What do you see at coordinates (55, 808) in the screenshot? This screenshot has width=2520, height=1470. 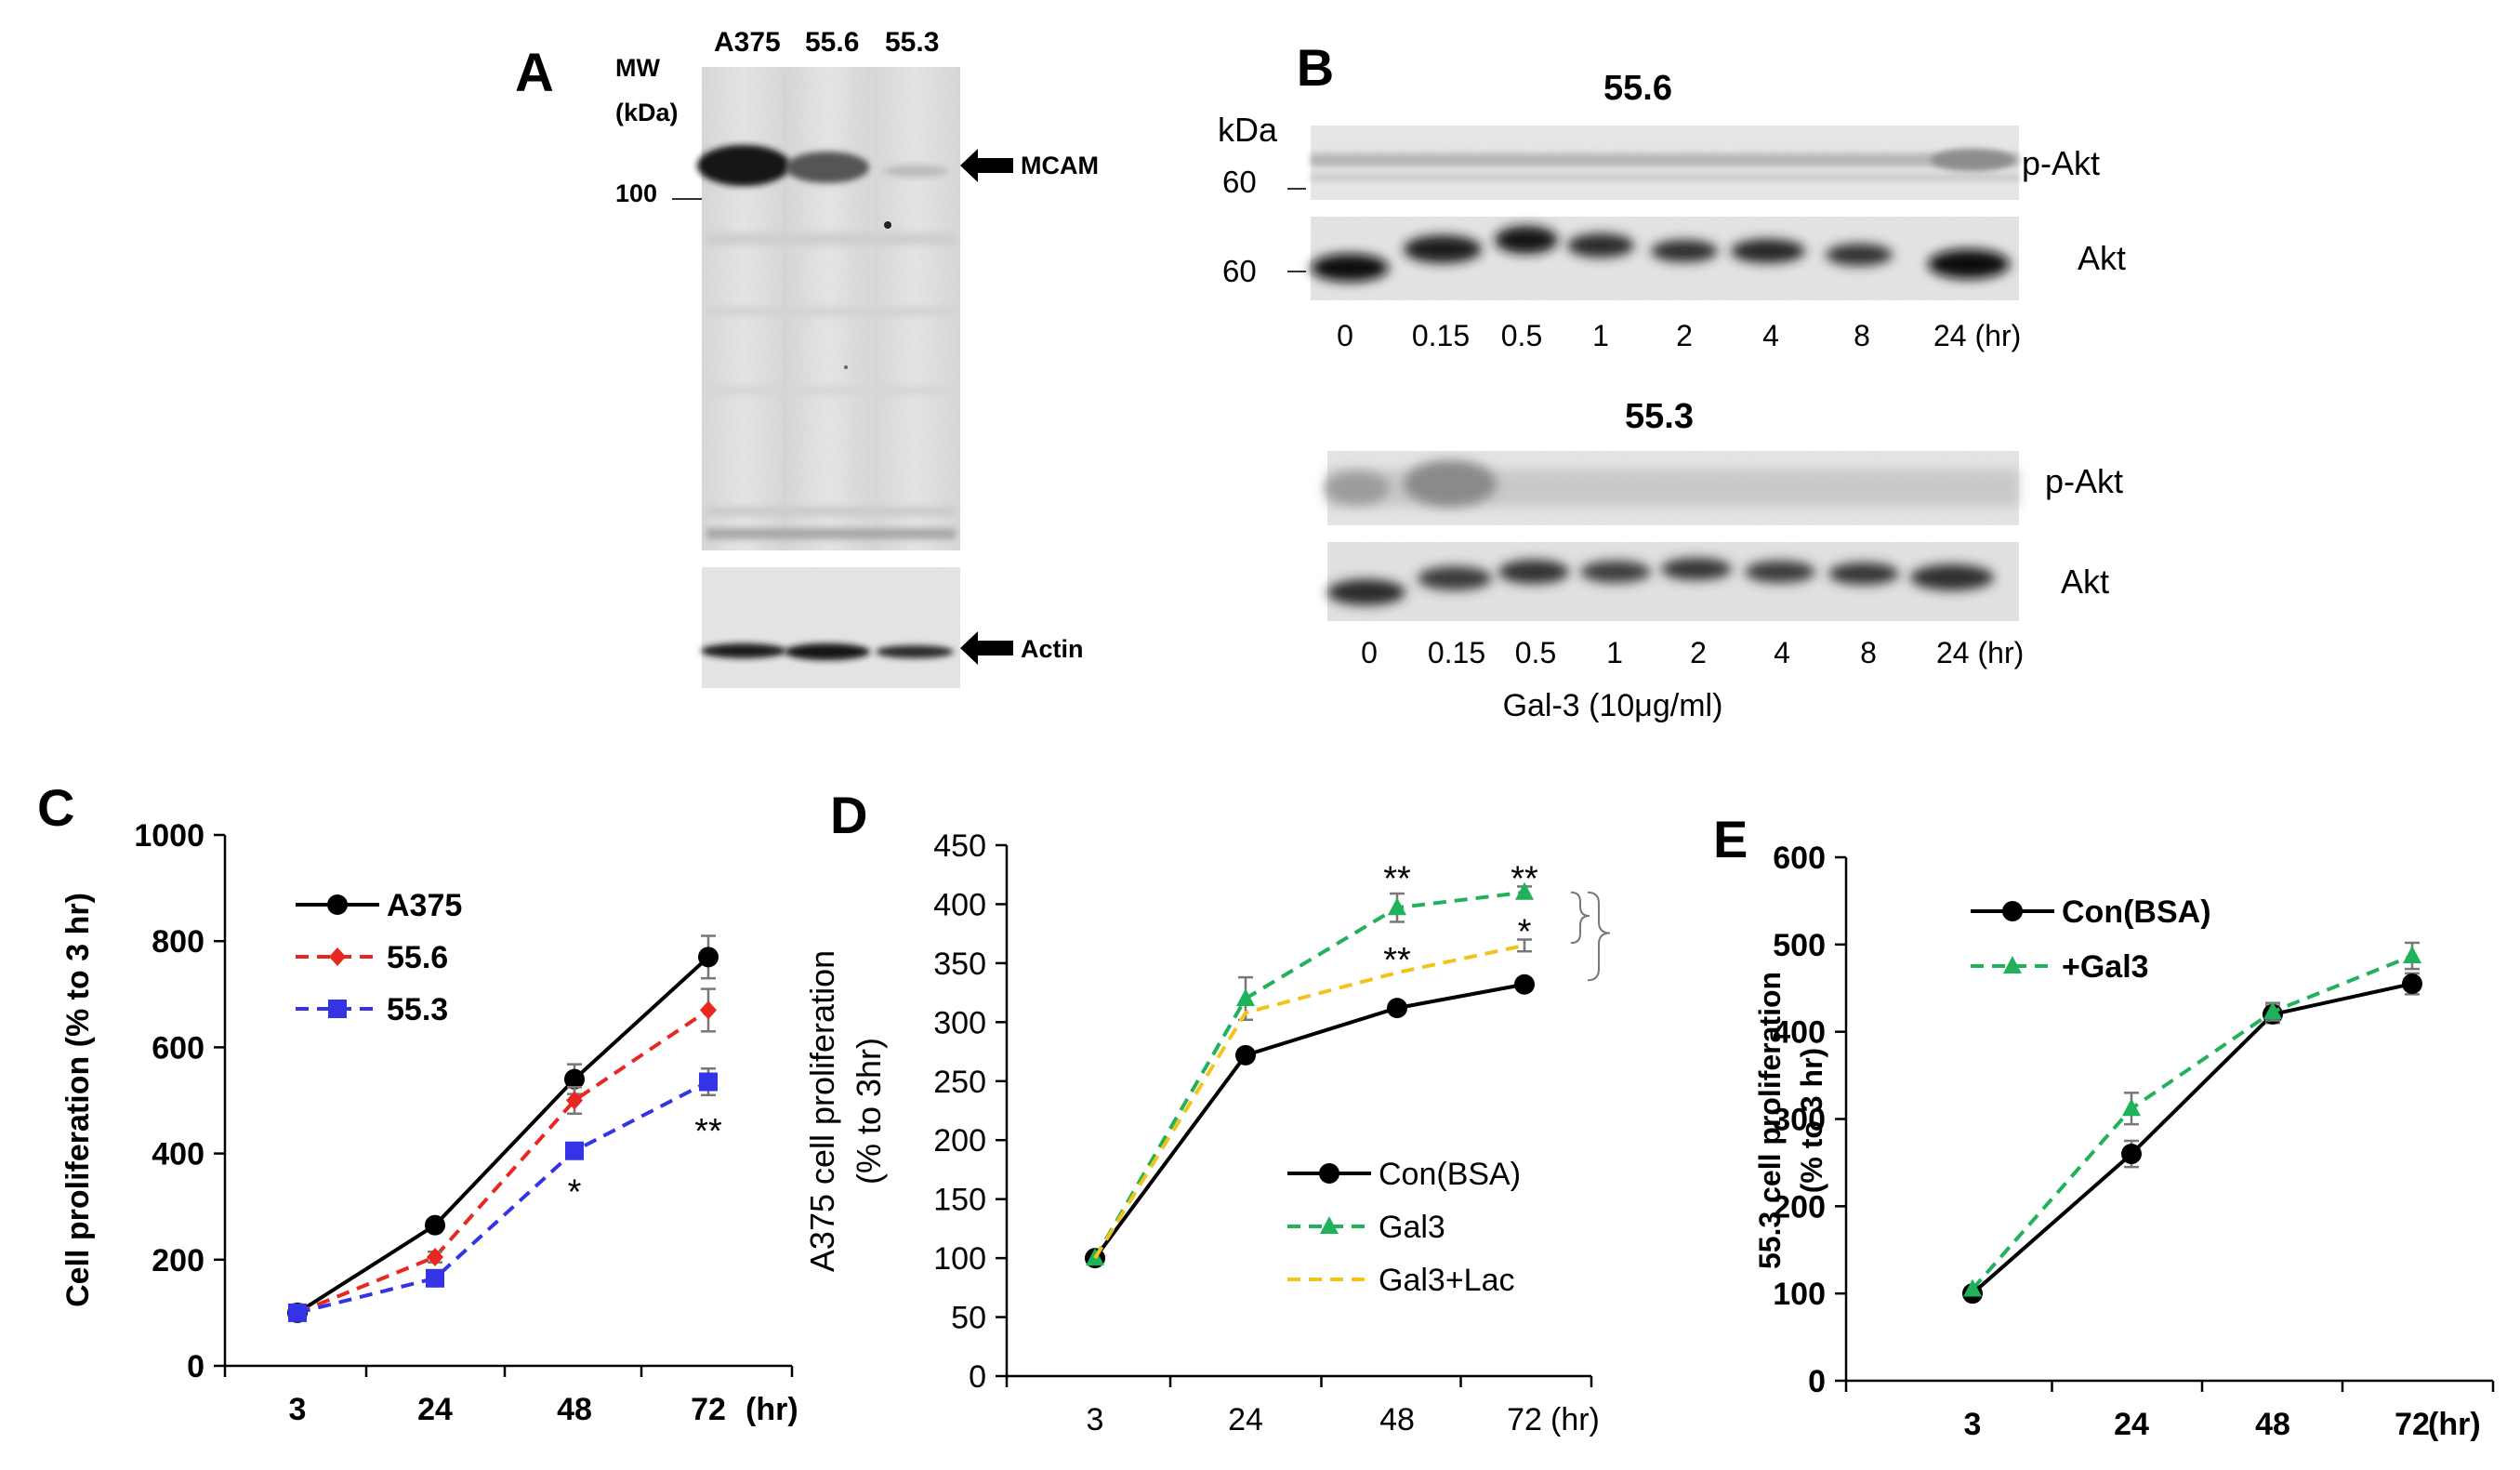 I see `panel-letter: C` at bounding box center [55, 808].